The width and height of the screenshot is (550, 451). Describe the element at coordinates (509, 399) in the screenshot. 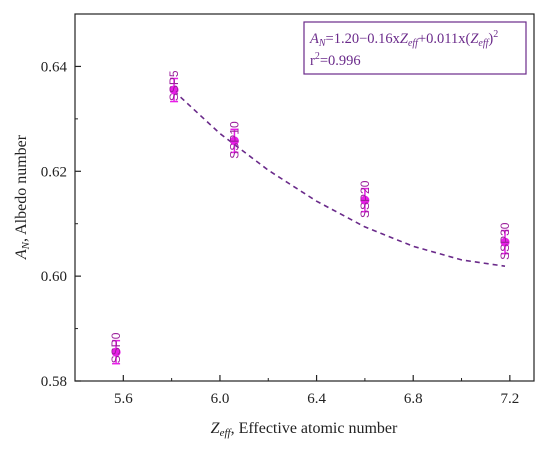

I see `x-tick-label: 7.2` at that location.